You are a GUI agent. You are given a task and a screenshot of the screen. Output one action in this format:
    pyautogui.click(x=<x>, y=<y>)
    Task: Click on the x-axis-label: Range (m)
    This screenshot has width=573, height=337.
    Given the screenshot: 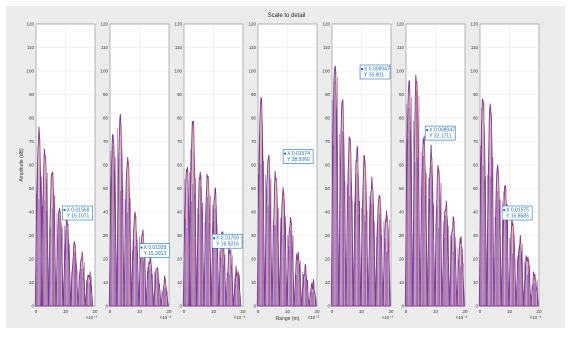 What is the action you would take?
    pyautogui.click(x=288, y=319)
    